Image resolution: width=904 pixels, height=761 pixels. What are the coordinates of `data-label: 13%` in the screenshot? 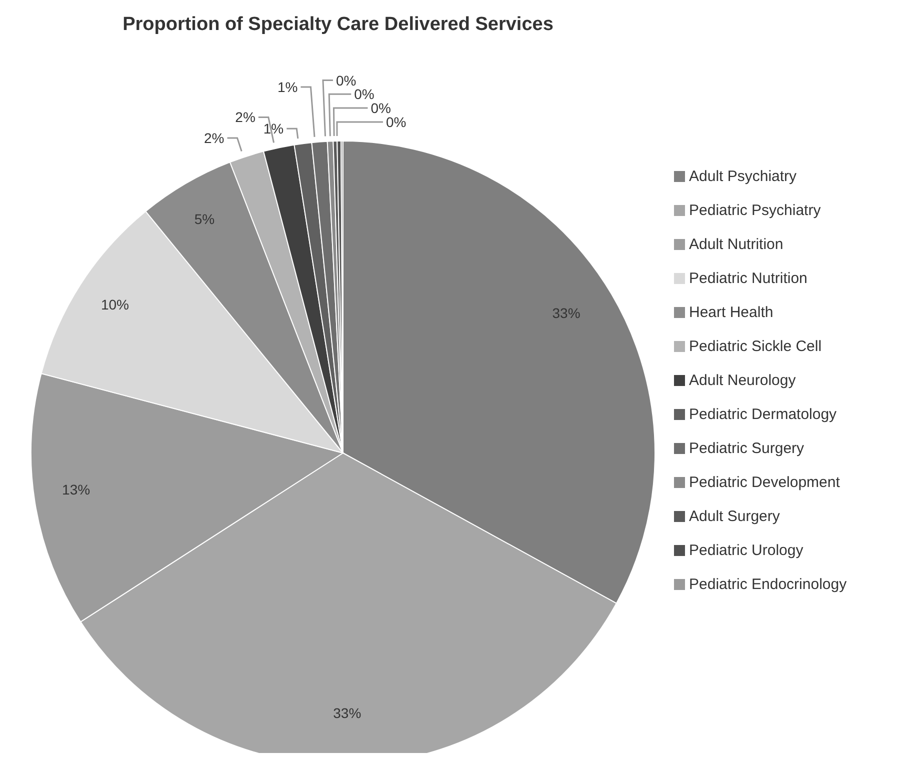 It's located at (76, 489).